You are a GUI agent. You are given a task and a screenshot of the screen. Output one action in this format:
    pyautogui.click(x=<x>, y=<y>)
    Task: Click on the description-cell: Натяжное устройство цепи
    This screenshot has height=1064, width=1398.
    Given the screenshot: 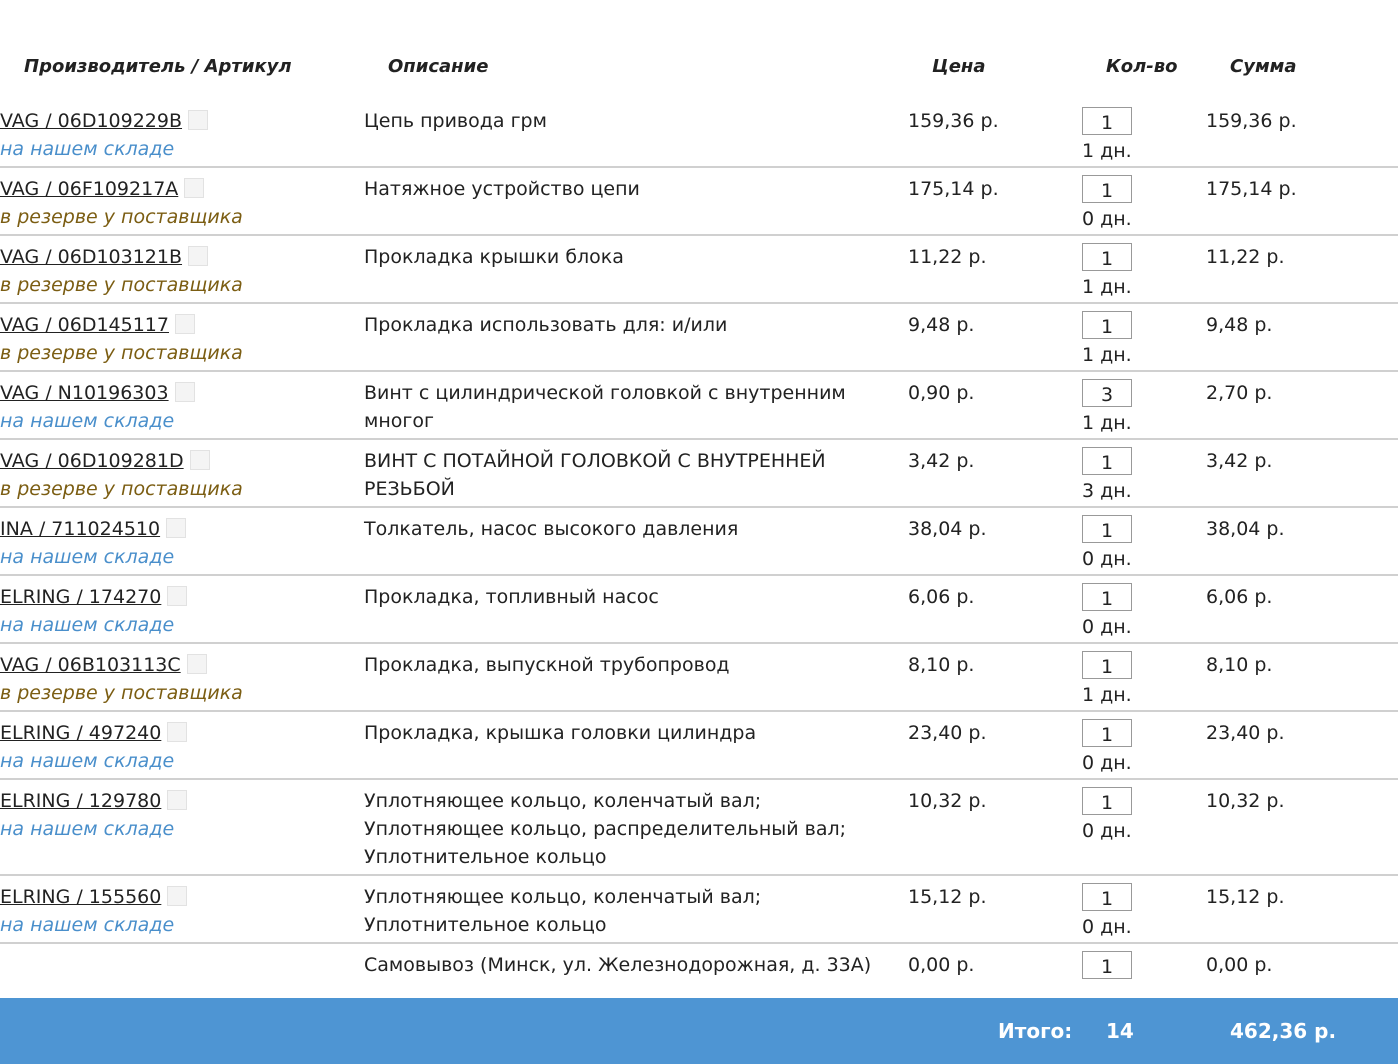 What is the action you would take?
    pyautogui.click(x=636, y=203)
    